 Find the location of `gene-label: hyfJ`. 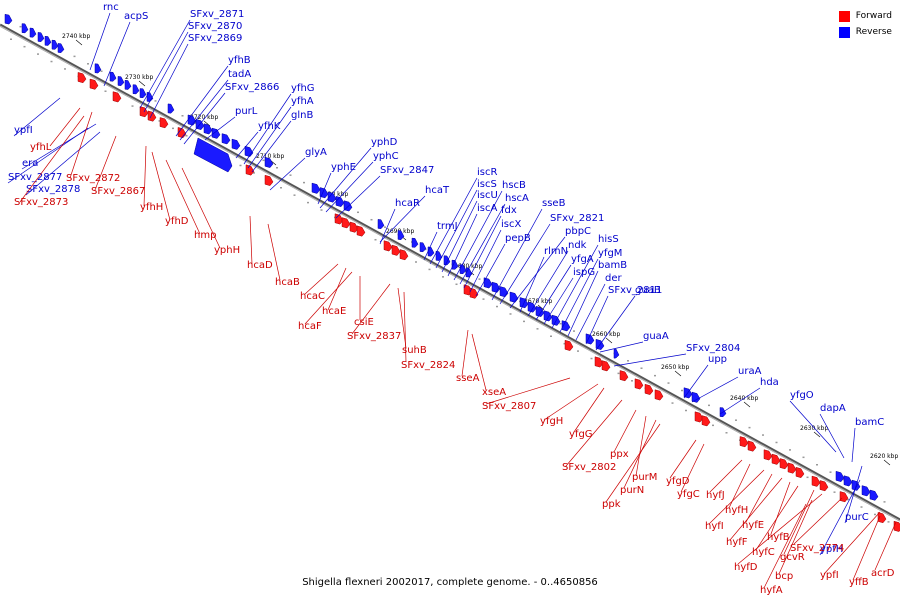

gene-label: hyfJ is located at coordinates (715, 495).